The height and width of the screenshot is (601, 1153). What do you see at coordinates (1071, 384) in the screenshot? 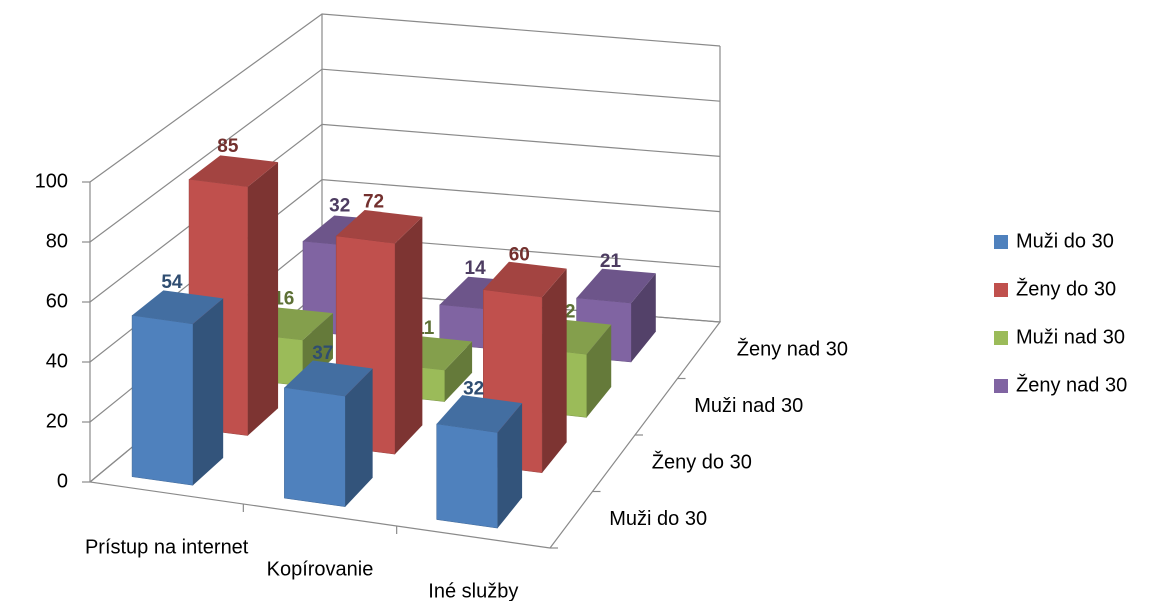
I see `legend-label: Ženy nad 30` at bounding box center [1071, 384].